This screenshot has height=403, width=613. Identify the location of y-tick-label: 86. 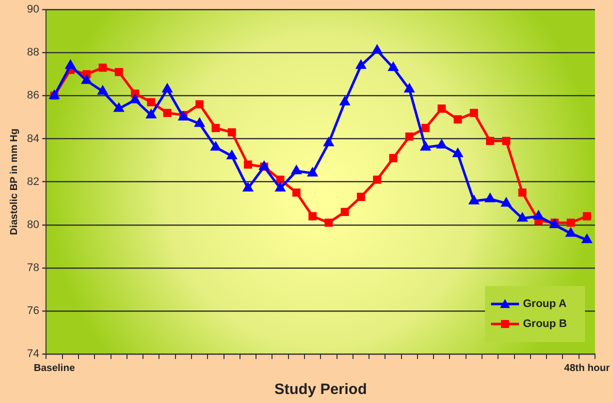
(33, 96).